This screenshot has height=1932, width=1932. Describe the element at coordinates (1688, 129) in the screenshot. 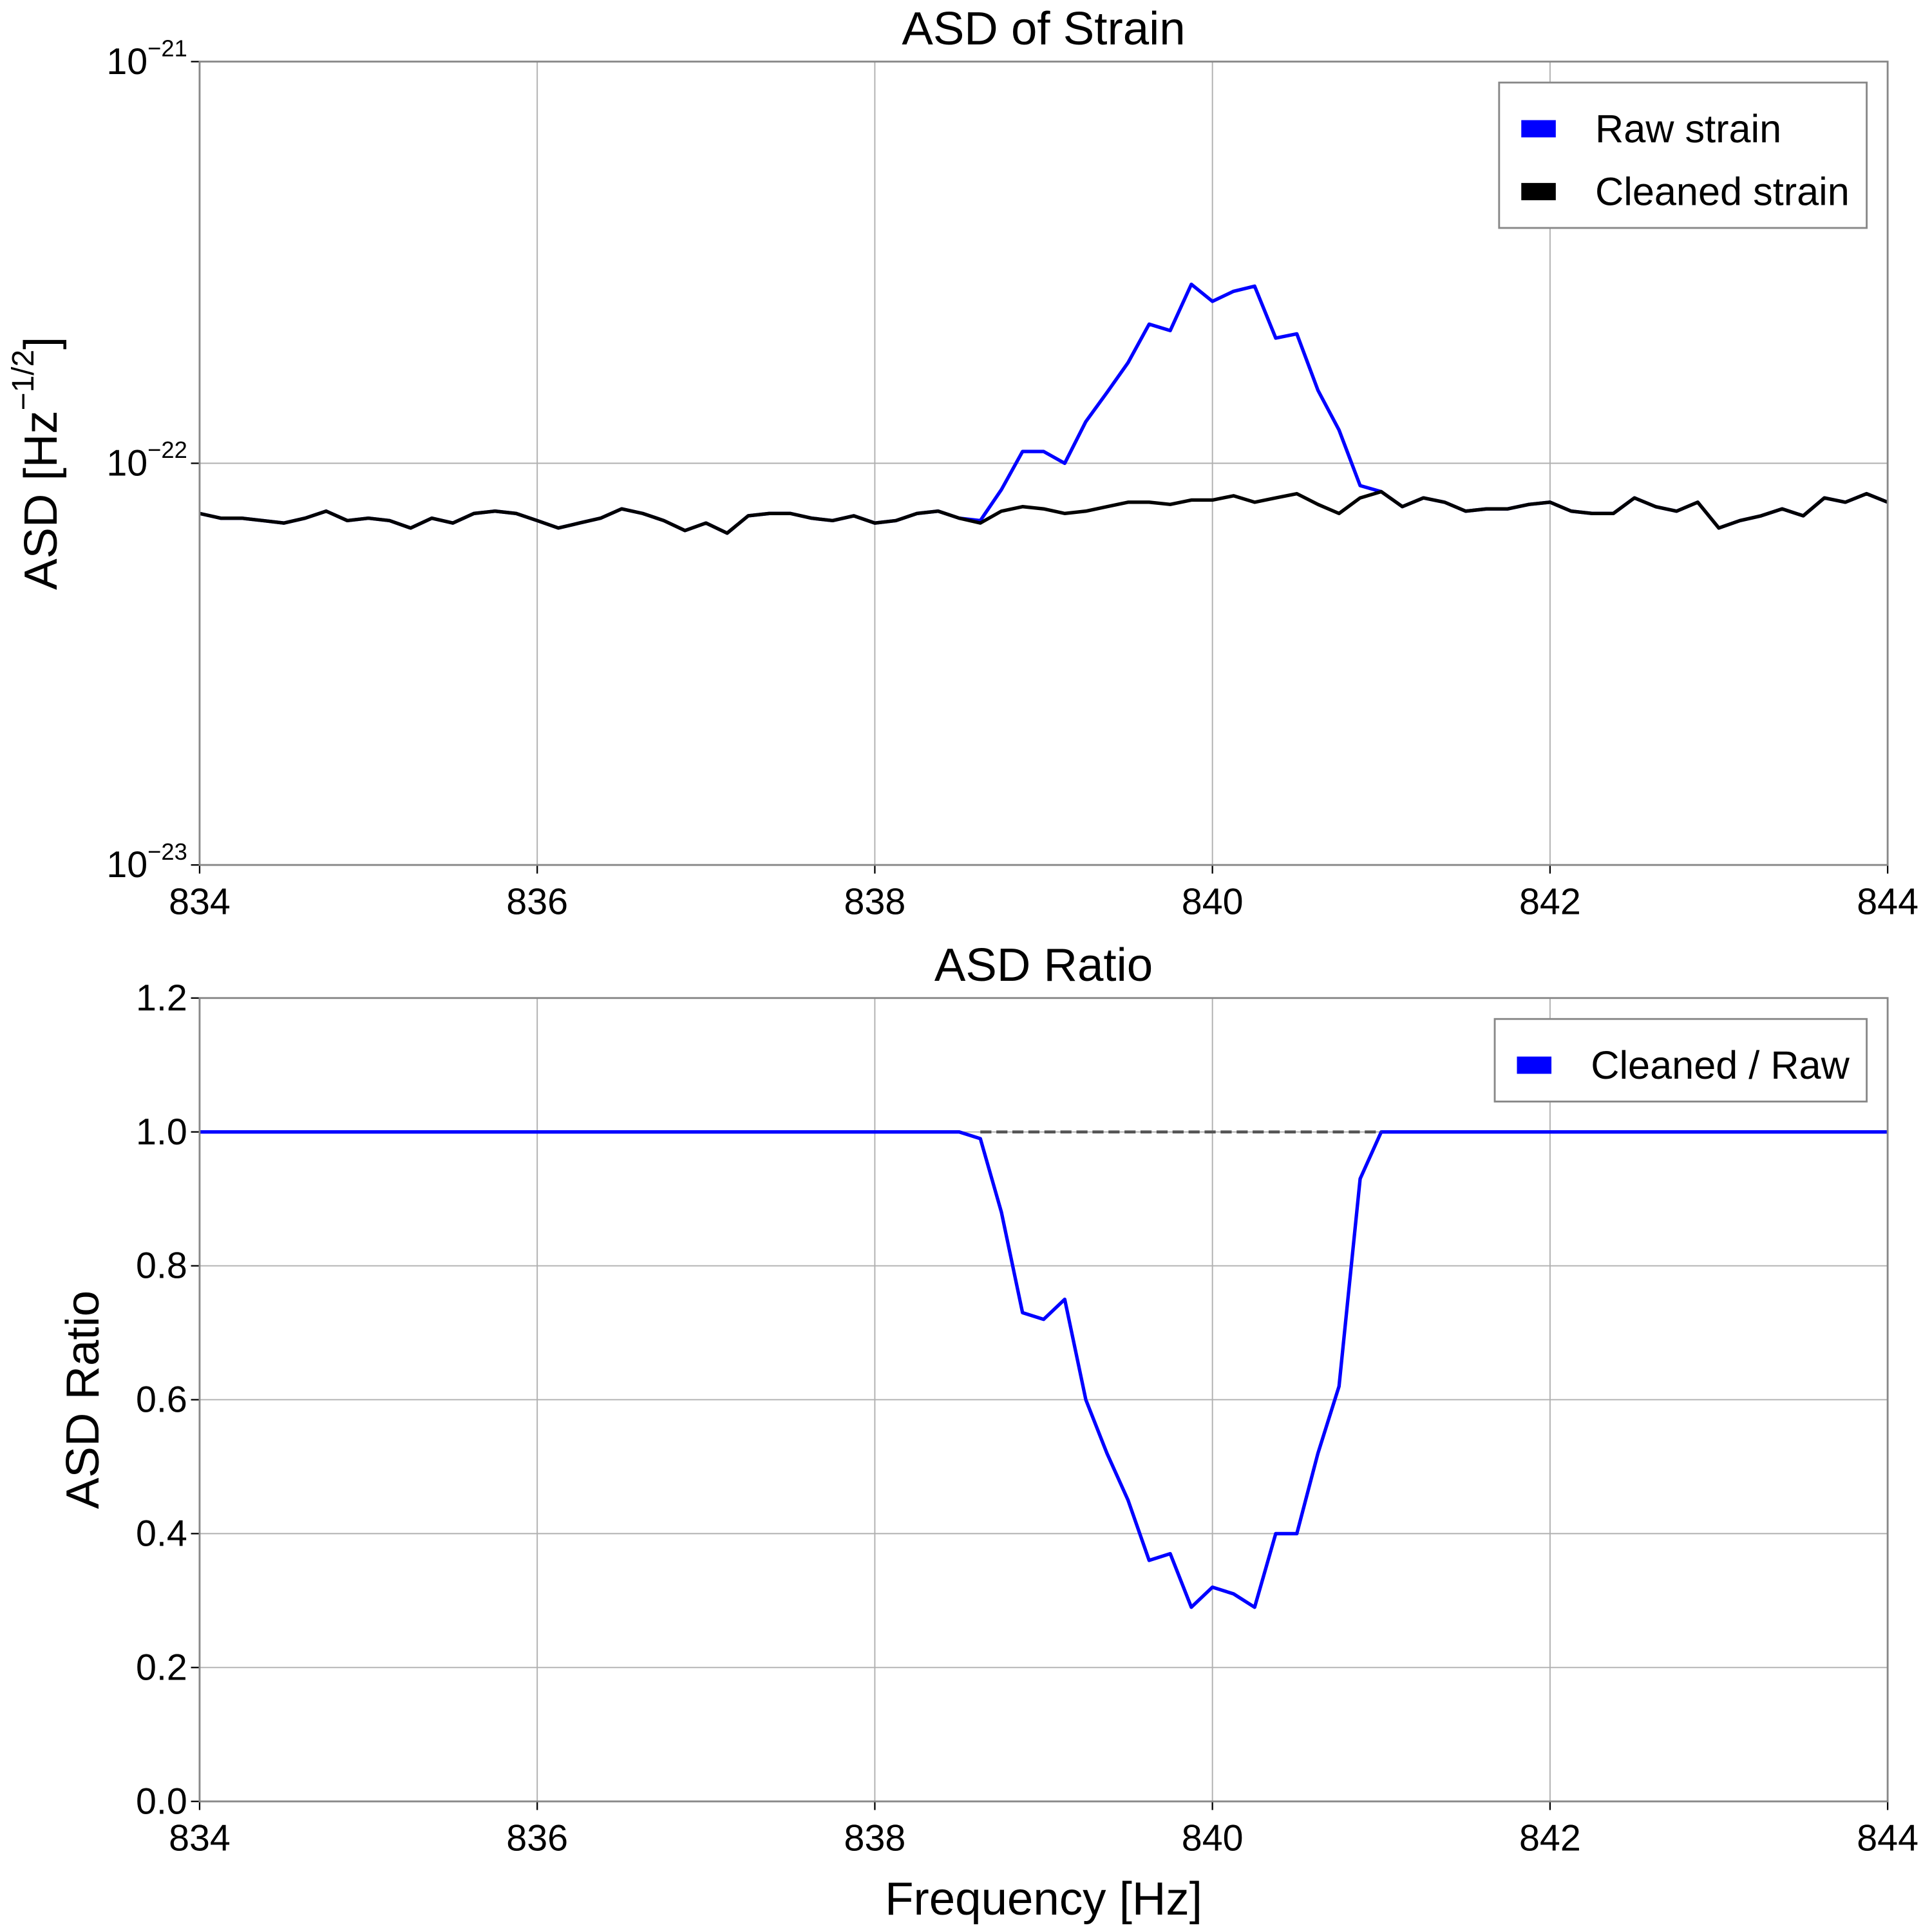

I see `legend-label: Raw strain` at that location.